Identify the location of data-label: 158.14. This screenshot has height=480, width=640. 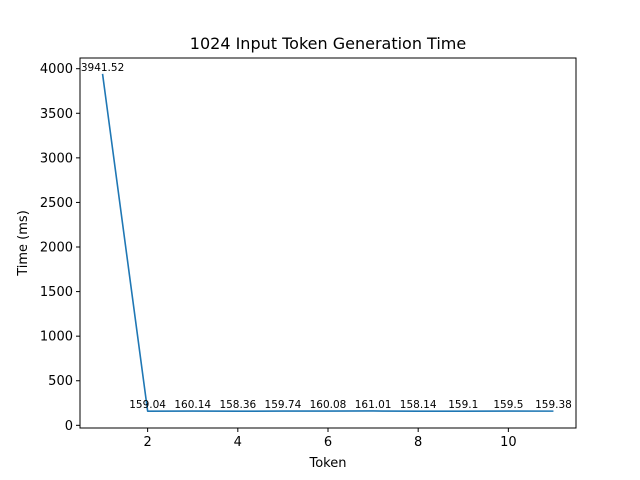
(418, 405).